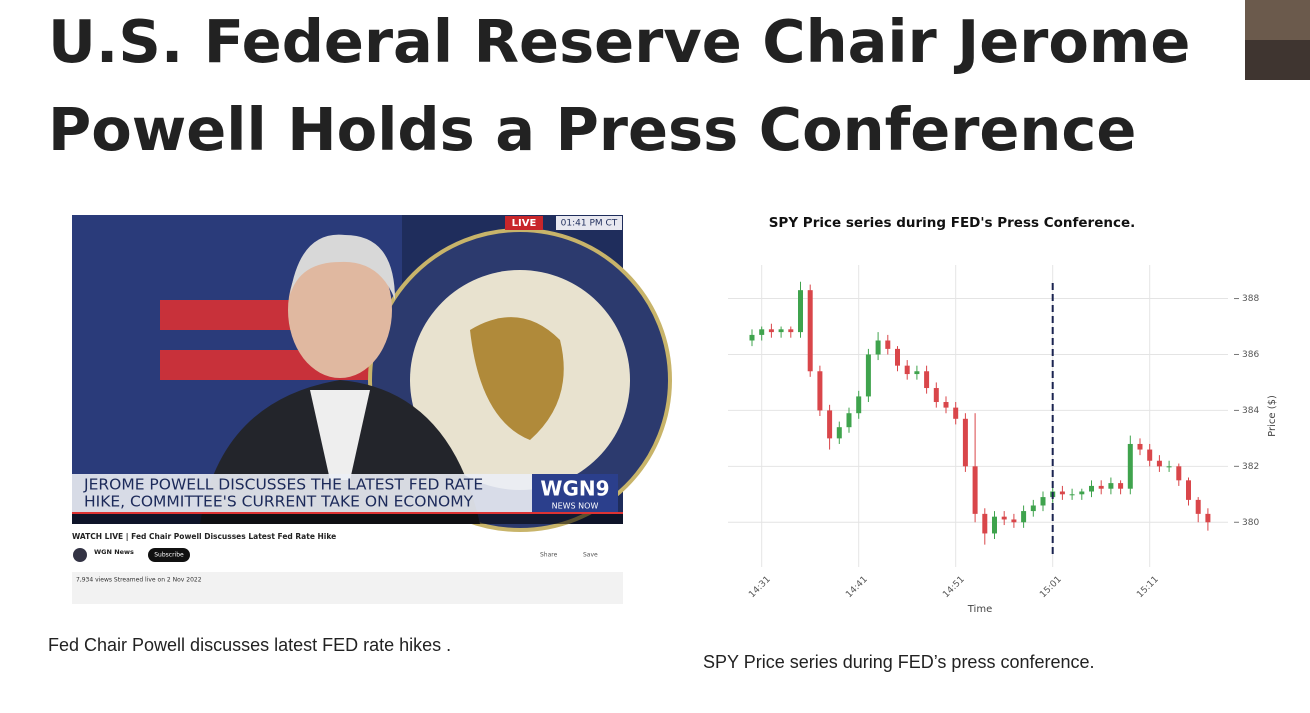  Describe the element at coordinates (340, 435) in the screenshot. I see `person-shirt` at that location.